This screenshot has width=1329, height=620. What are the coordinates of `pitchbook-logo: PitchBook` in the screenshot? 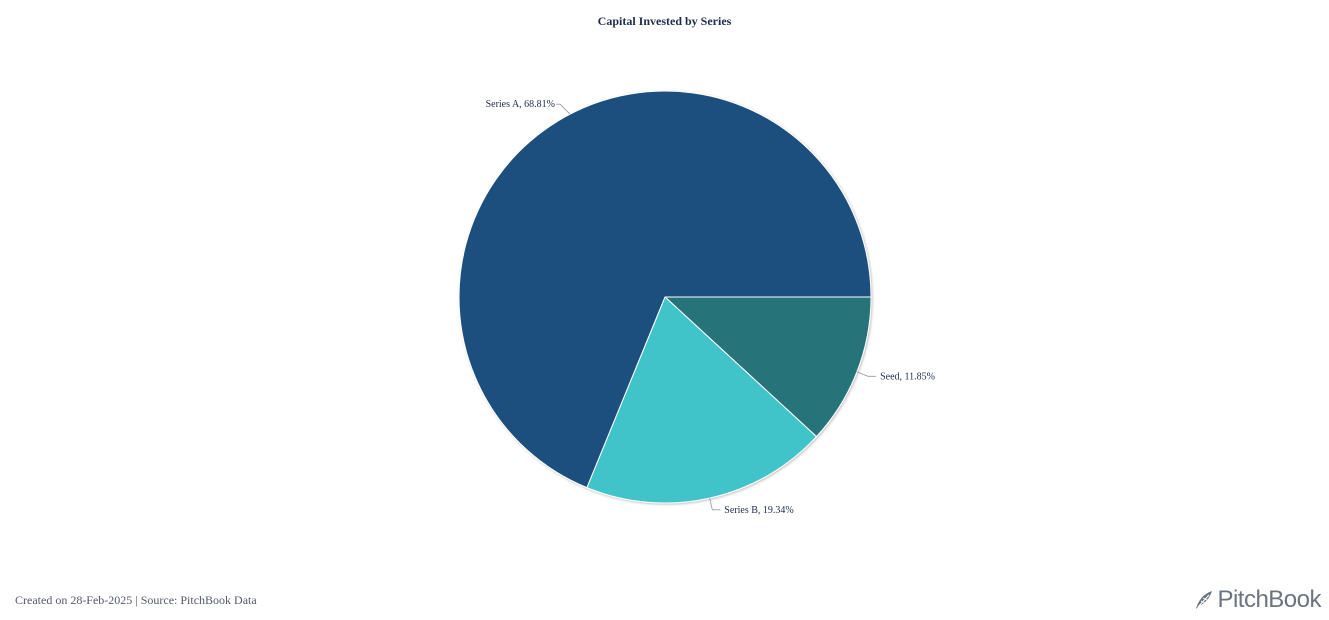 It's located at (1257, 600).